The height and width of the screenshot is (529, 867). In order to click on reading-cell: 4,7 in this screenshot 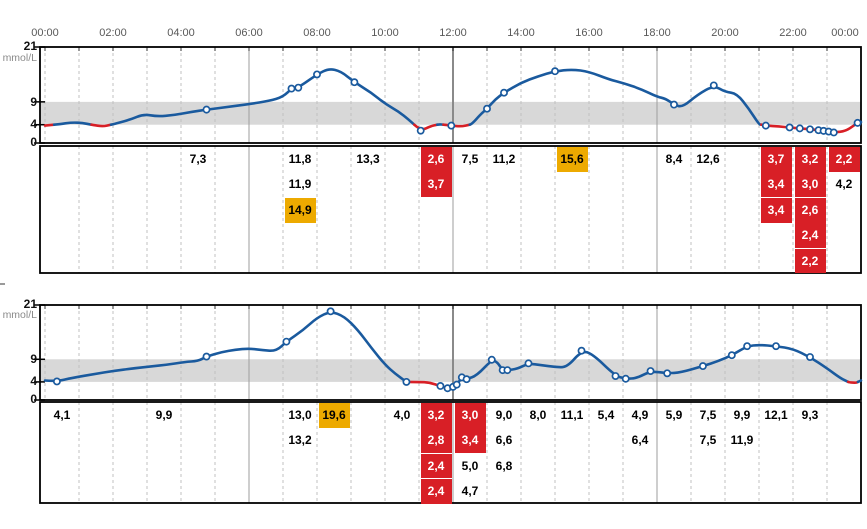, I will do `click(470, 490)`.